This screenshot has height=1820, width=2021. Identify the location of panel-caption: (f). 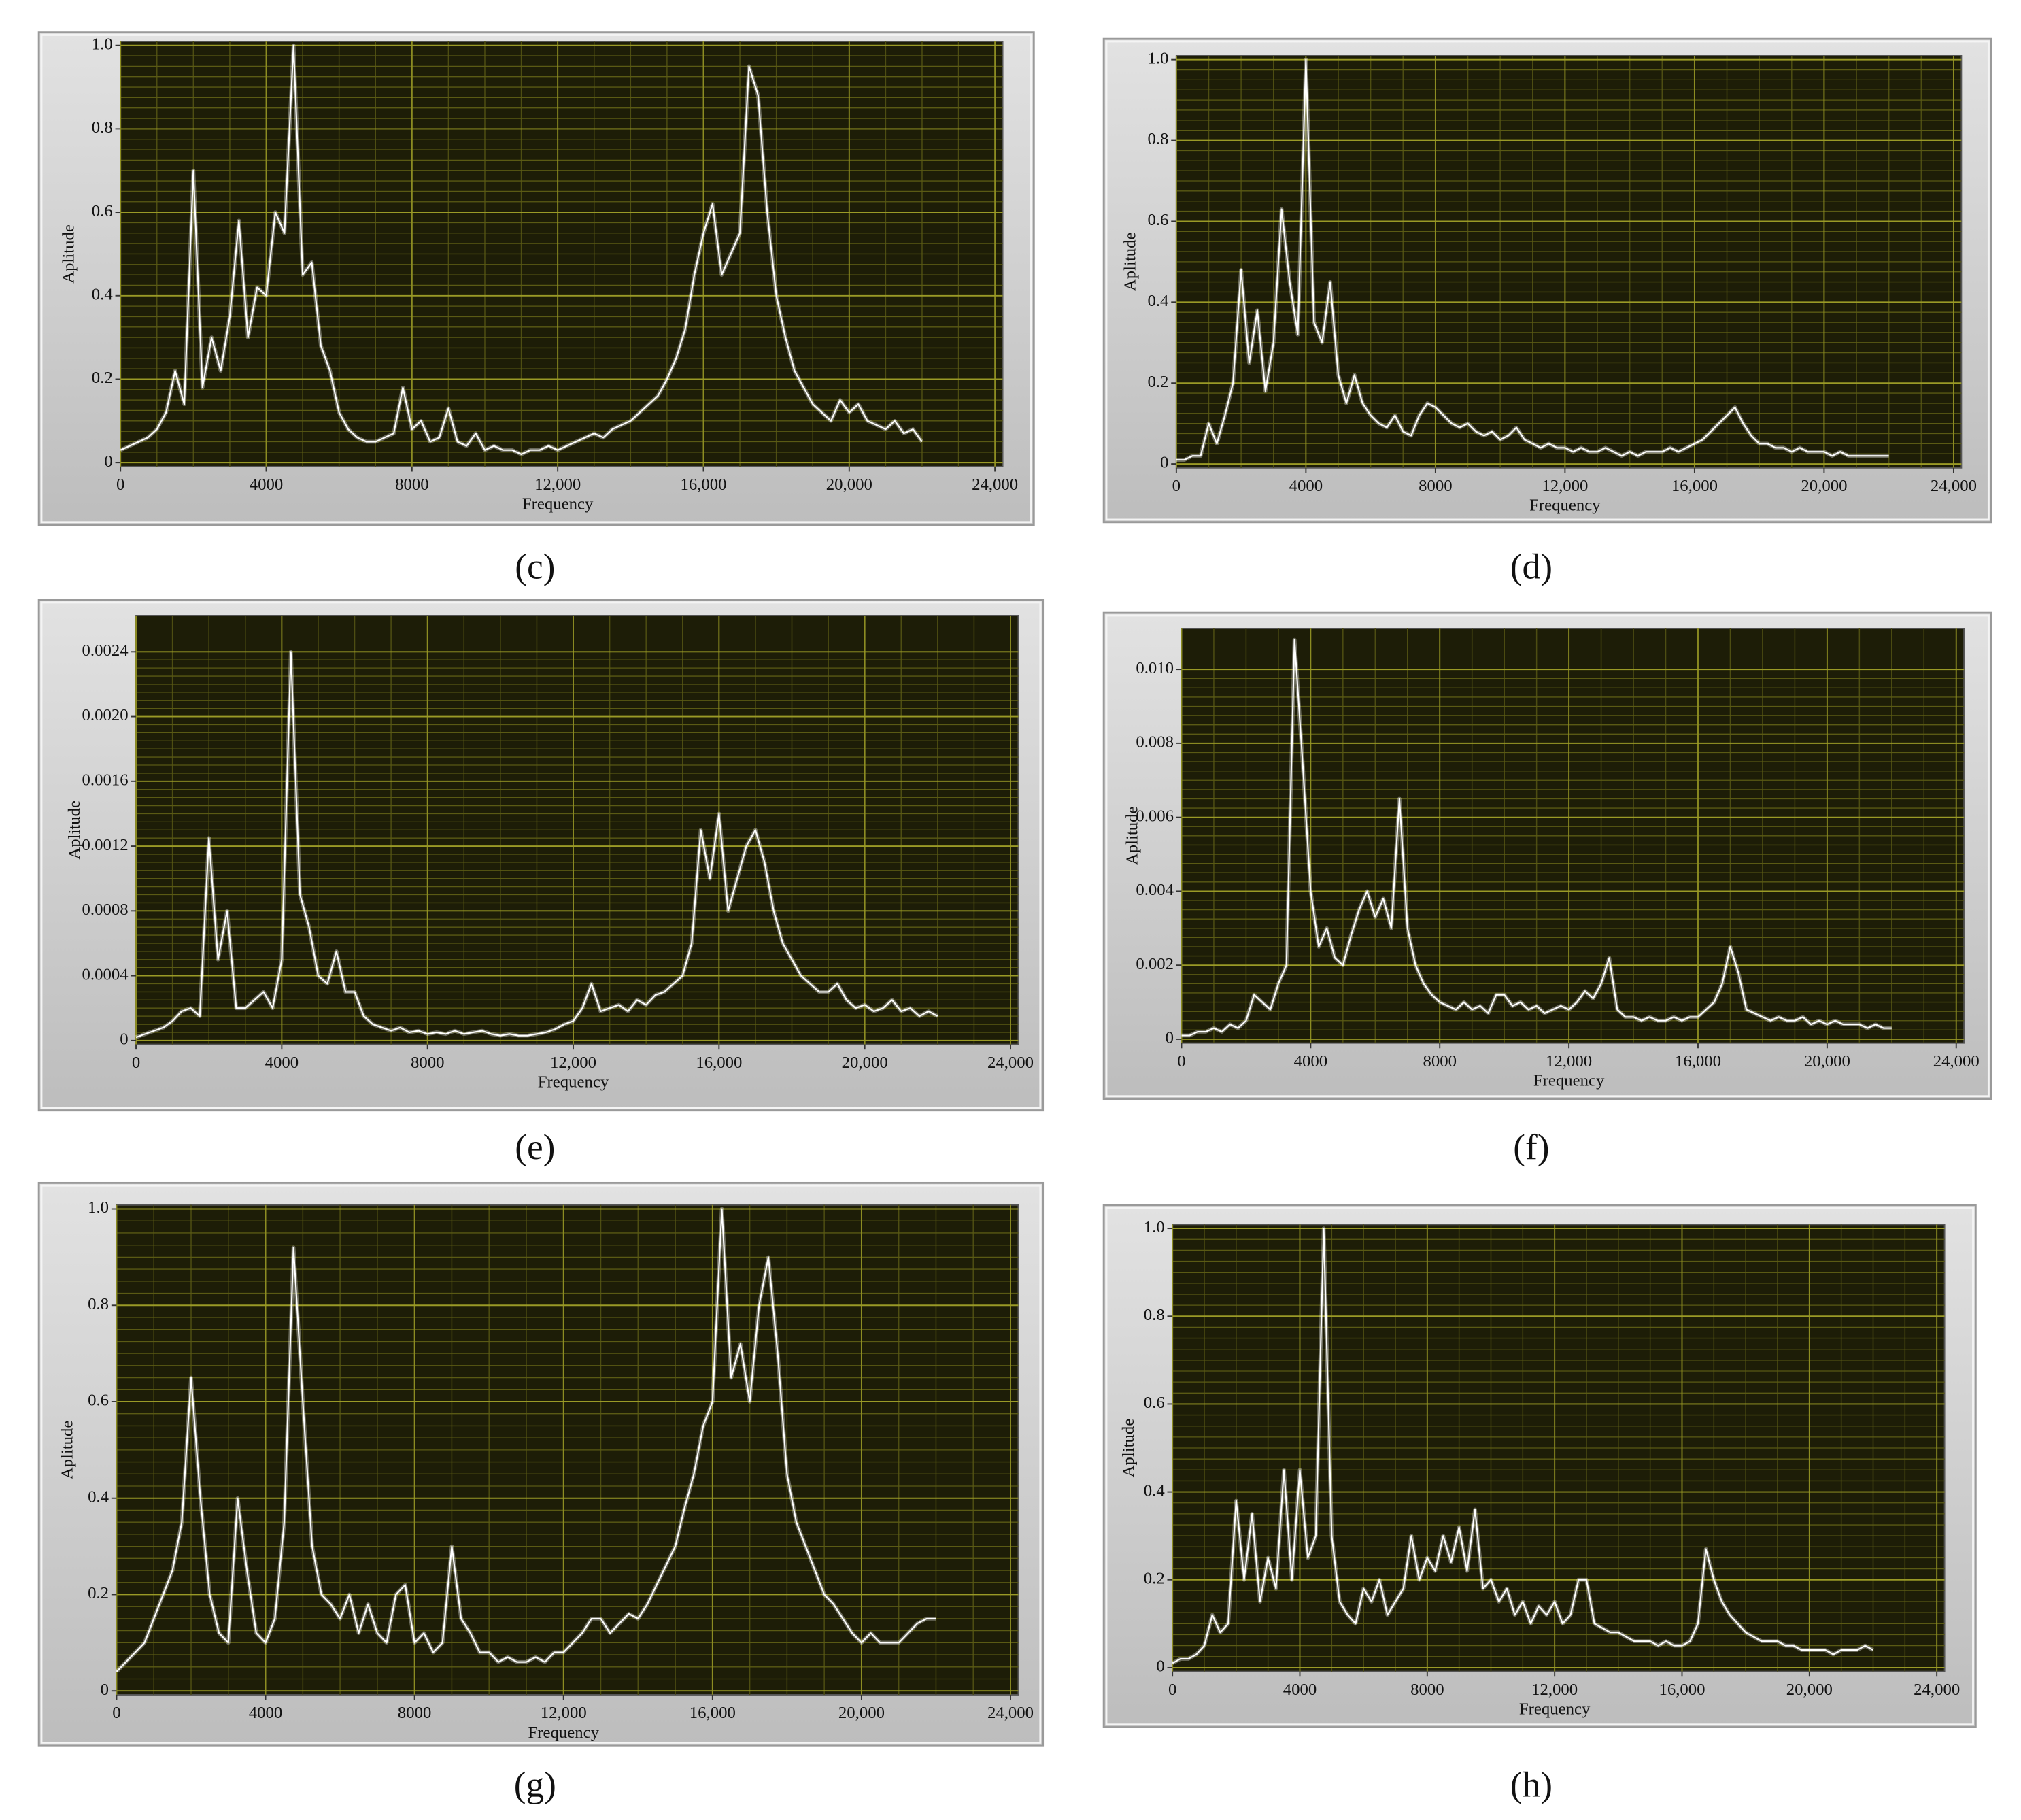
(1531, 1146).